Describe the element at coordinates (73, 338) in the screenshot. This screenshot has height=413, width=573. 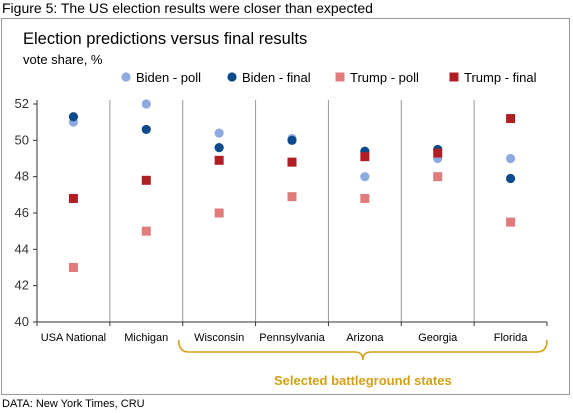
I see `x-category-label: USA National` at that location.